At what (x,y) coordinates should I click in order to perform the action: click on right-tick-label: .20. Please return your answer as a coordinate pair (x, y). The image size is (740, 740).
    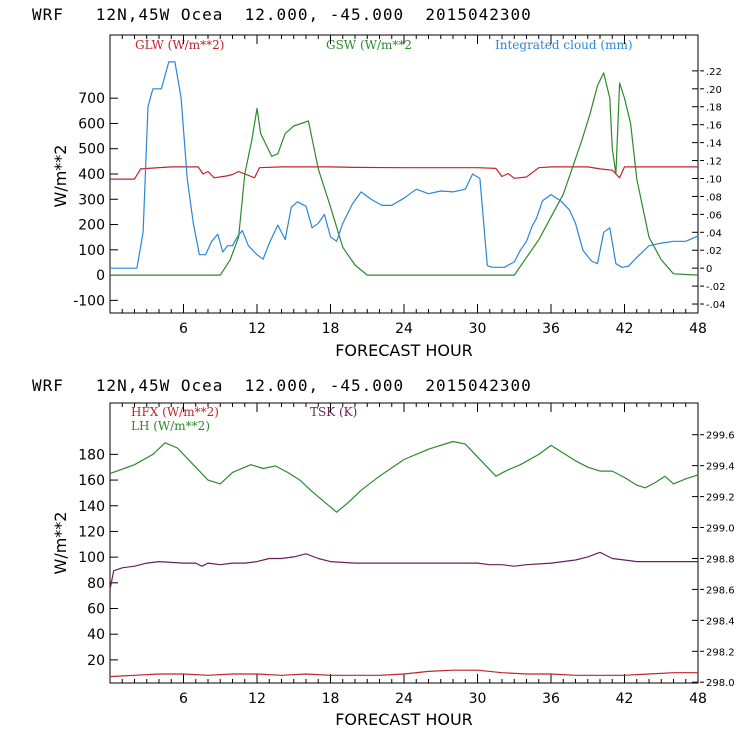
    Looking at the image, I should click on (714, 90).